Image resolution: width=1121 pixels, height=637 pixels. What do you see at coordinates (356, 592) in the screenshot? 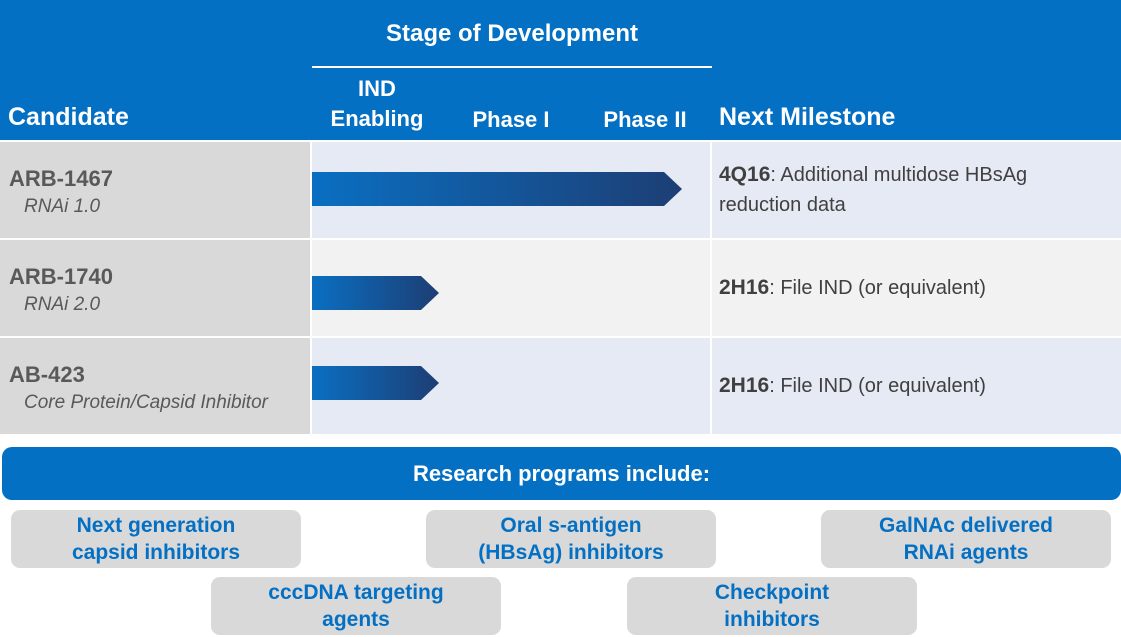
I see `program-line1: cccDNA targeting` at bounding box center [356, 592].